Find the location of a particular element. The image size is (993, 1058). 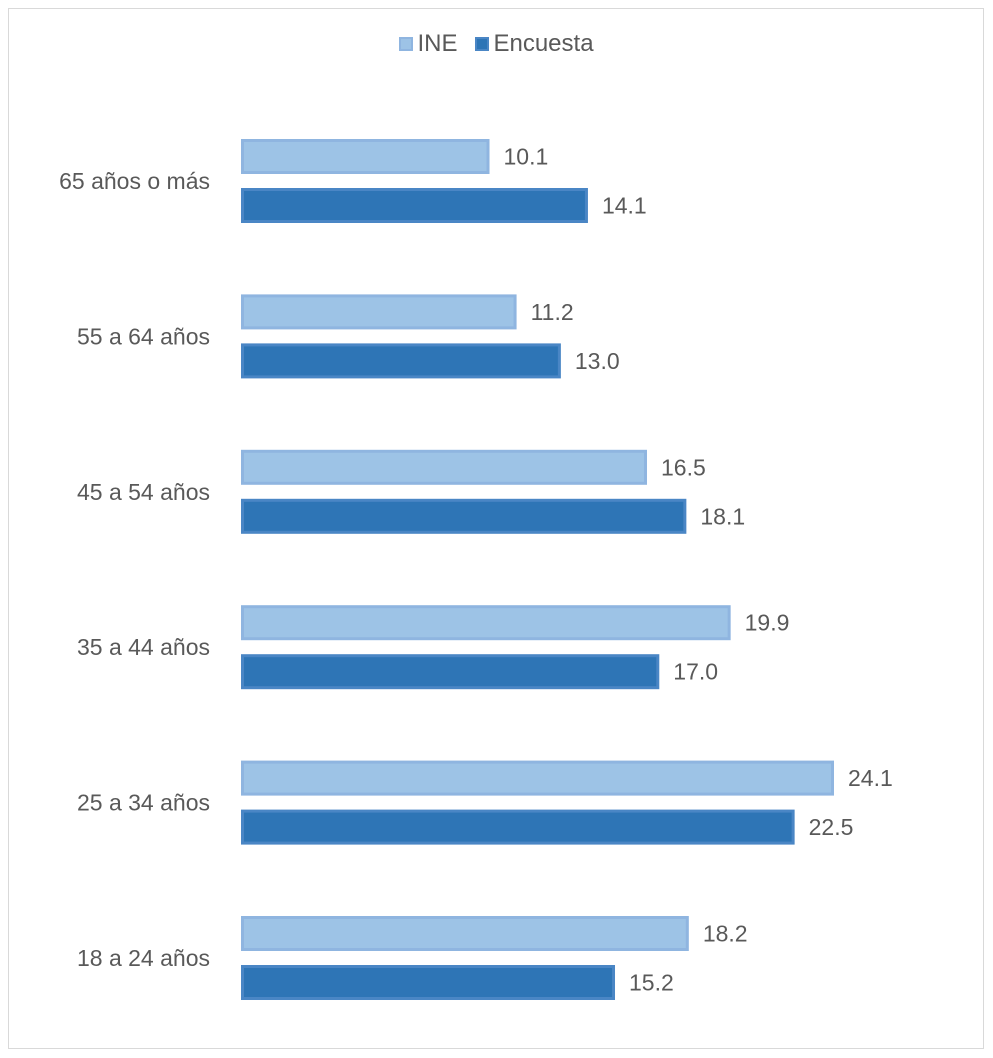

legend-swatch-ine is located at coordinates (406, 44).